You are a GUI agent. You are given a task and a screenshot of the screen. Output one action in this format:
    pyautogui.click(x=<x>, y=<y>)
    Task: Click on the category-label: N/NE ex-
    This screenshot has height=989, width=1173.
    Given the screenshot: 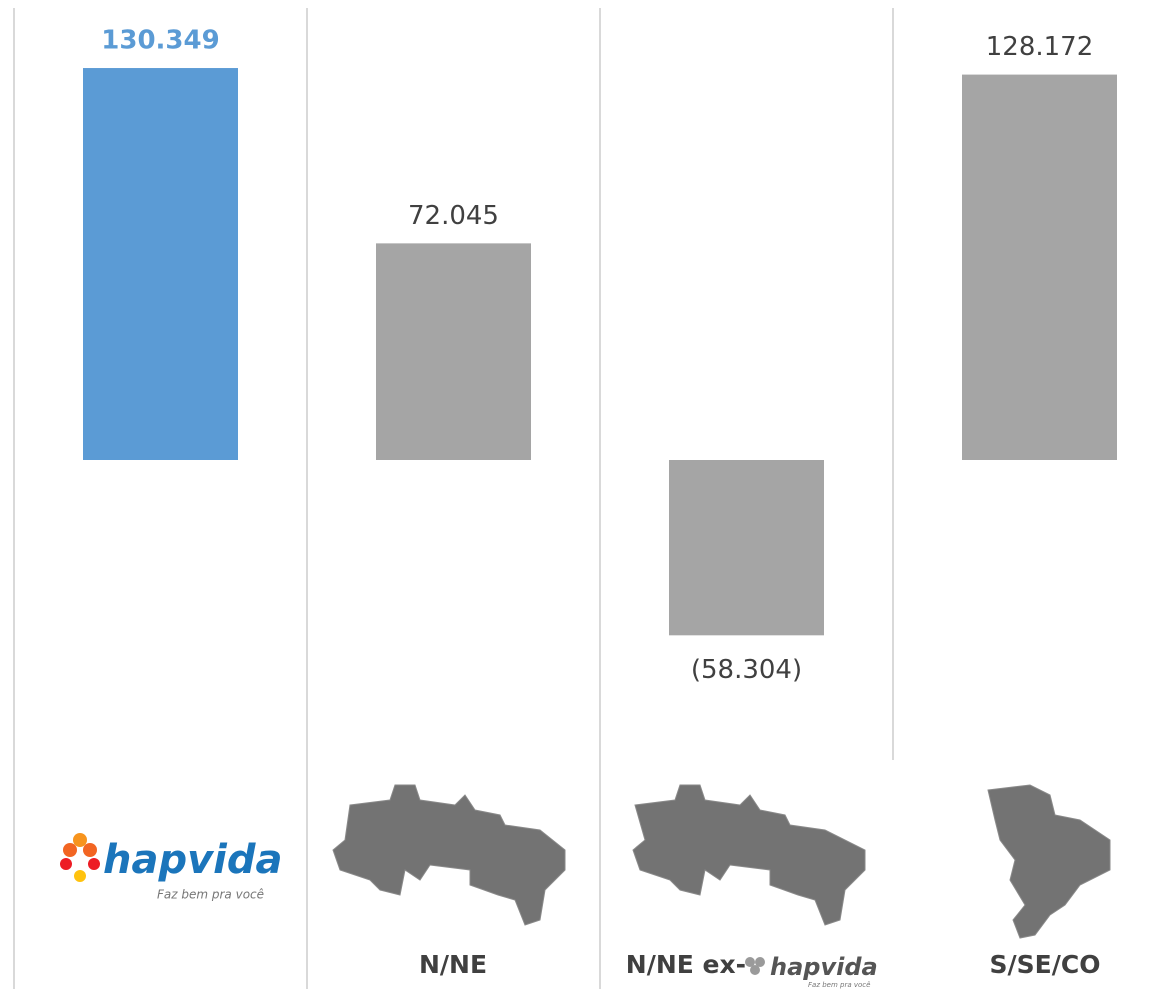 What is the action you would take?
    pyautogui.click(x=686, y=964)
    